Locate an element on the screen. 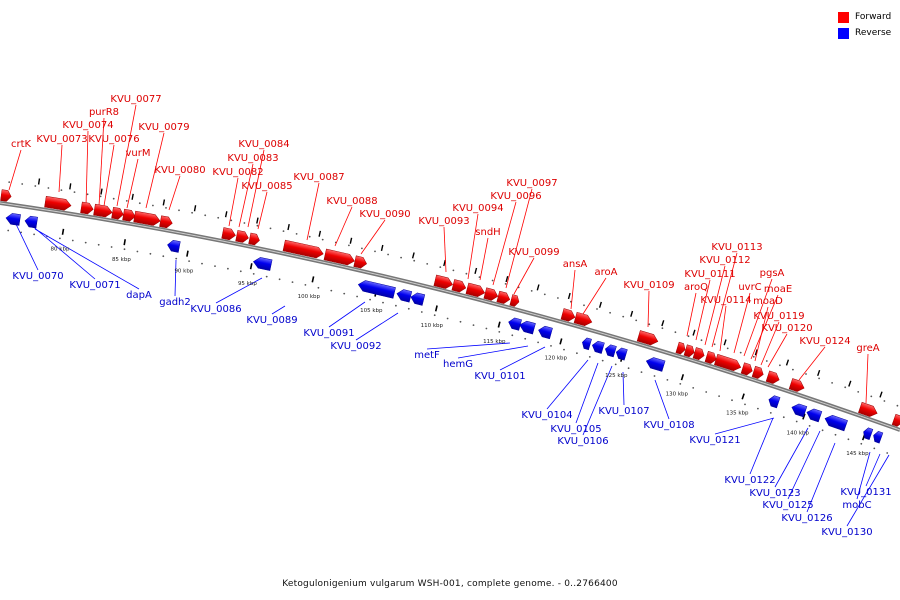  forward-gene-label: uvrC is located at coordinates (749, 287).